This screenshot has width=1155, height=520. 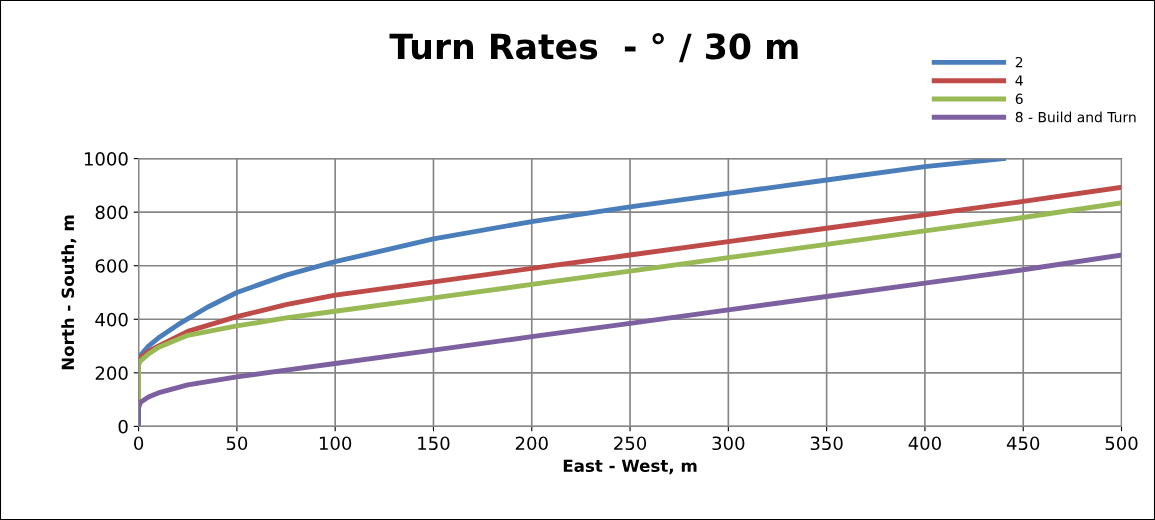 What do you see at coordinates (111, 373) in the screenshot?
I see `y-tick-label: 200` at bounding box center [111, 373].